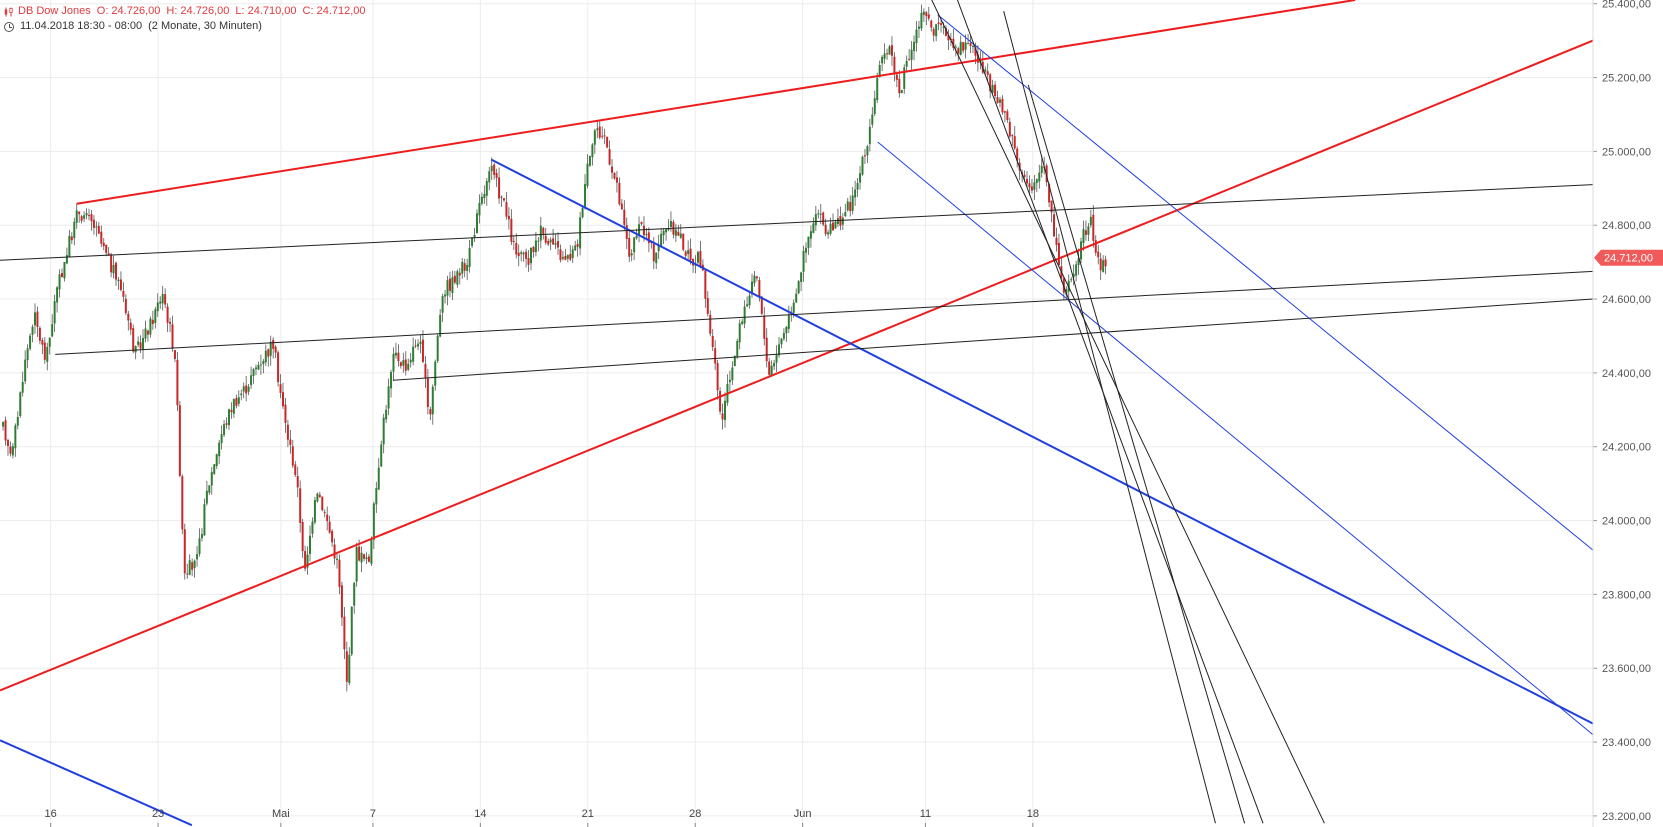  Describe the element at coordinates (1626, 5) in the screenshot. I see `y-tick-label: 25.400,00` at that location.